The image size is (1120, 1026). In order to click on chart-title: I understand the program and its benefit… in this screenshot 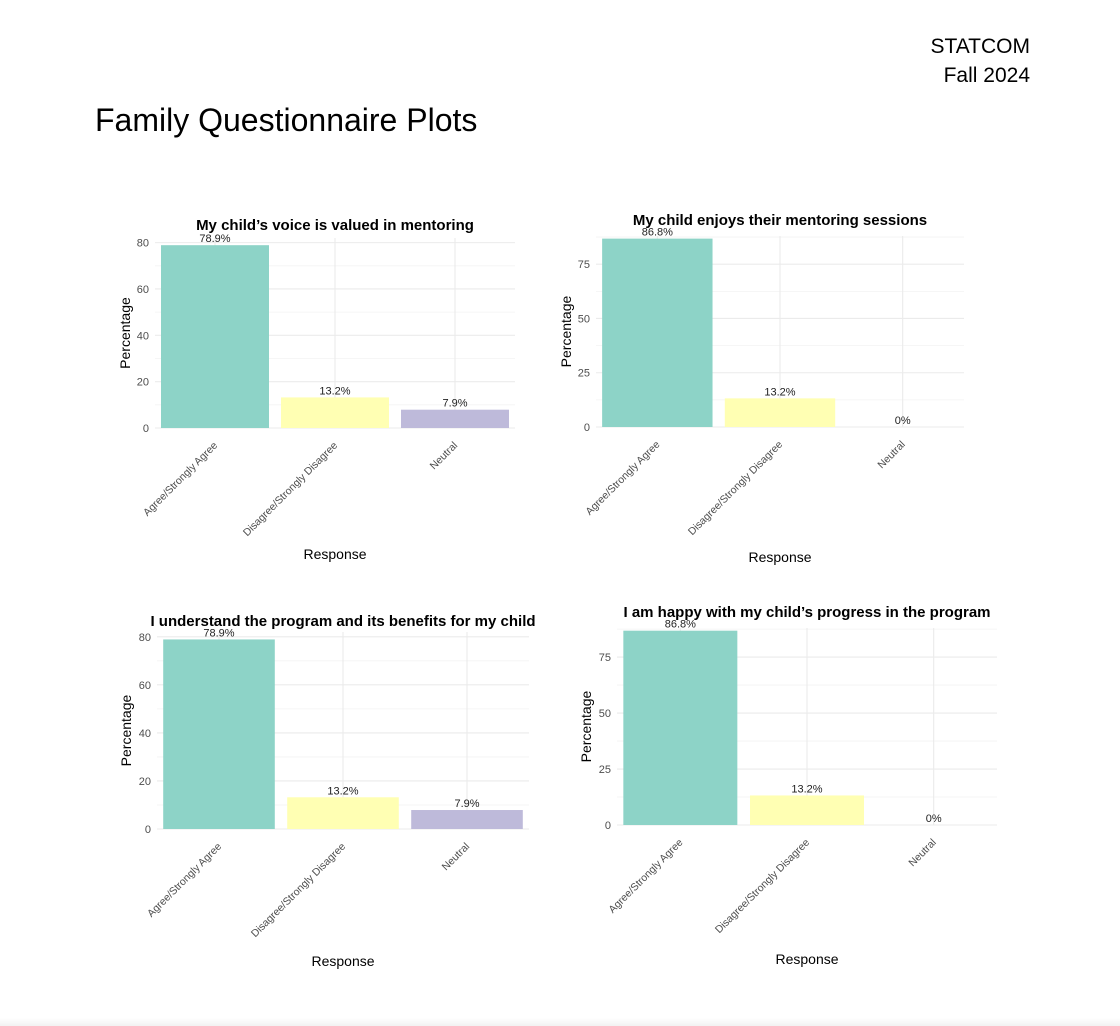, I will do `click(342, 621)`.